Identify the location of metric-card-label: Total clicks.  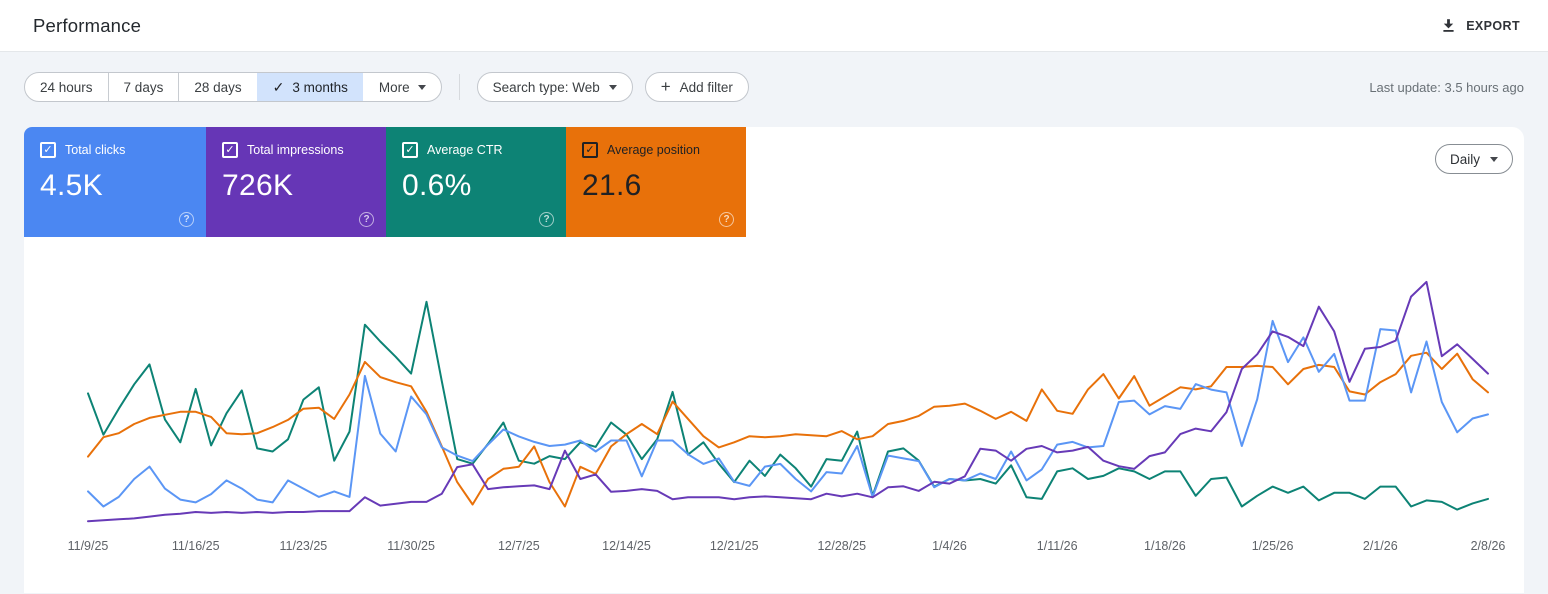
(95, 150).